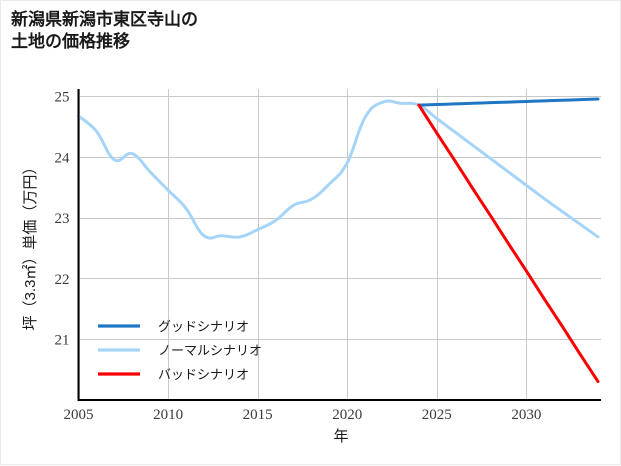 This screenshot has width=621, height=466. What do you see at coordinates (62, 98) in the screenshot?
I see `y-tick-label: 25` at bounding box center [62, 98].